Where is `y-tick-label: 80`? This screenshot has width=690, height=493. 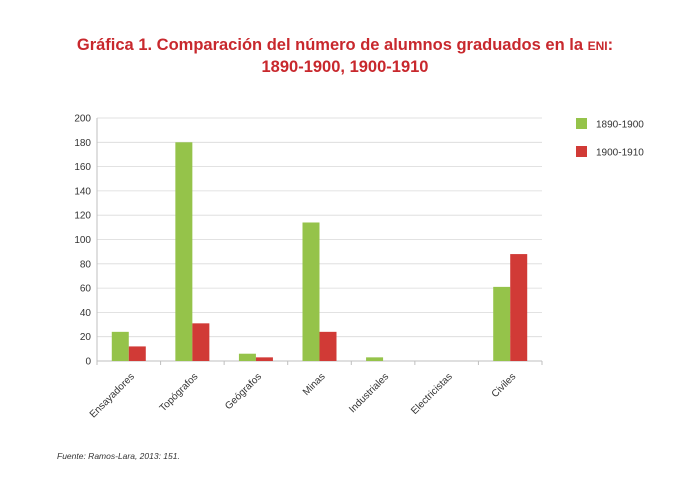
y-tick-label: 80 is located at coordinates (86, 264).